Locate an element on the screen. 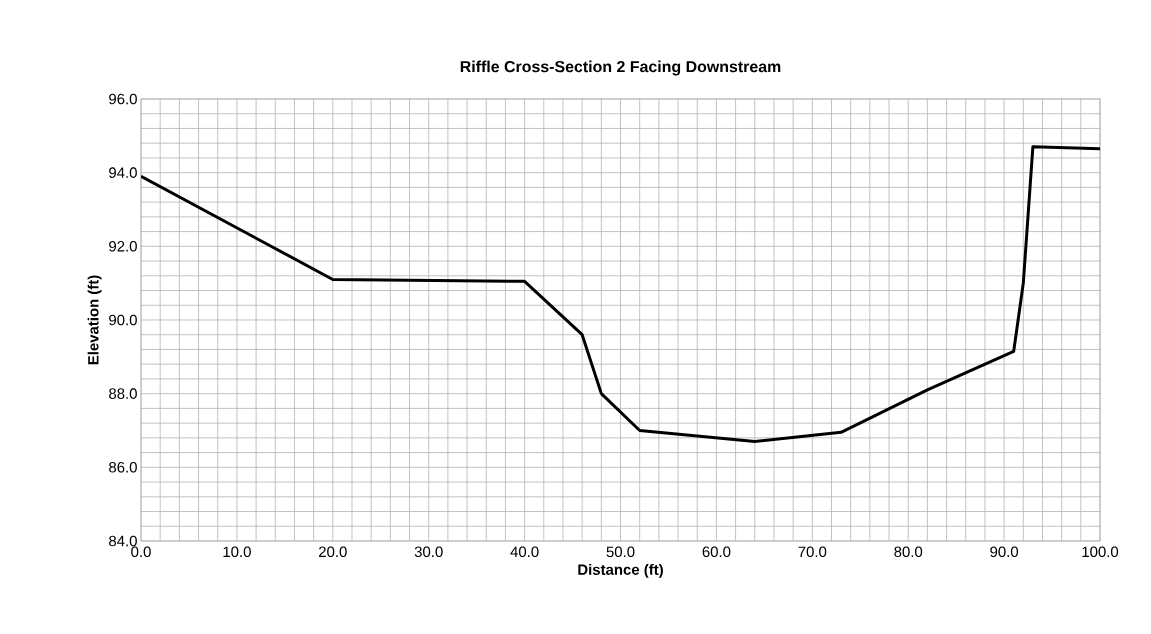 The width and height of the screenshot is (1151, 634). y-tick-label: 84.0 is located at coordinates (123, 541).